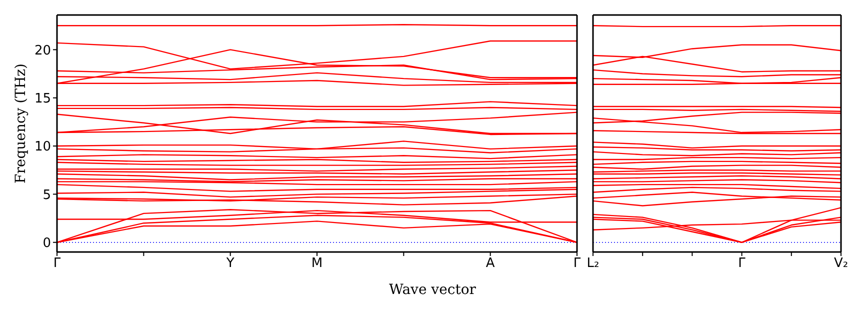 This screenshot has height=310, width=865. What do you see at coordinates (46, 195) in the screenshot?
I see `y-tick-label: 5` at bounding box center [46, 195].